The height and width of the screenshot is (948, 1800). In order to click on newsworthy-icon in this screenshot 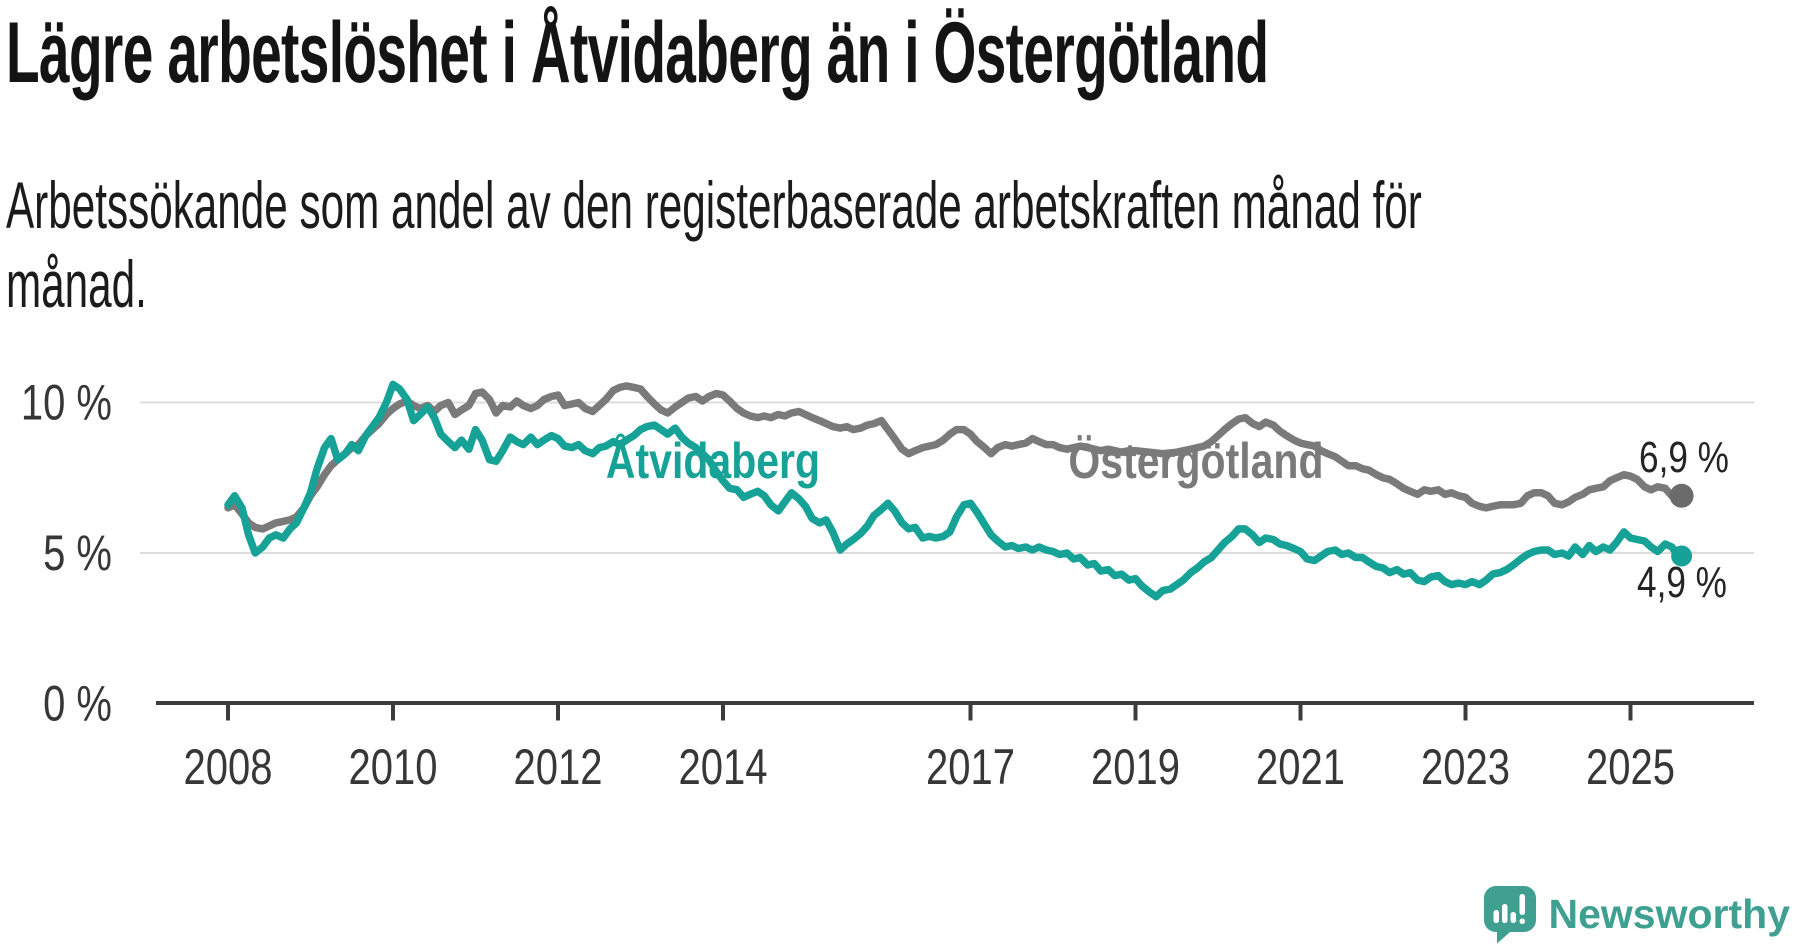, I will do `click(1509, 915)`.